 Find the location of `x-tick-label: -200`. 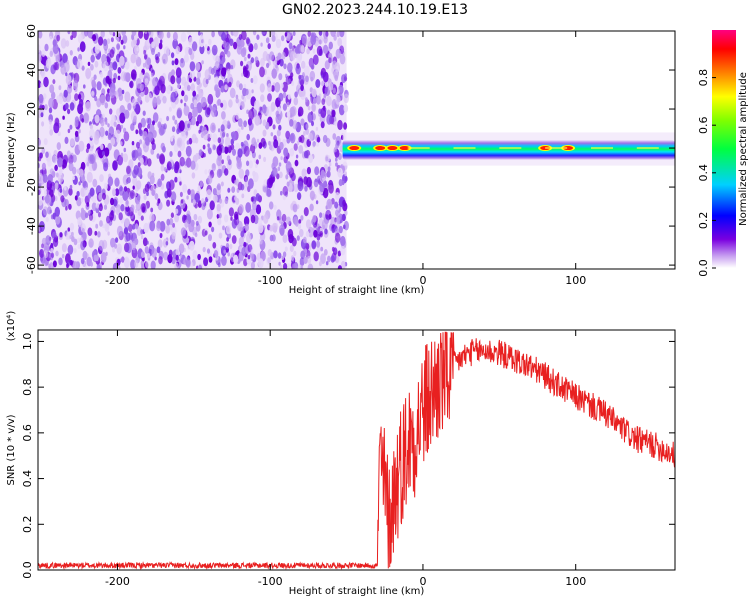

x-tick-label: -200 is located at coordinates (117, 581).